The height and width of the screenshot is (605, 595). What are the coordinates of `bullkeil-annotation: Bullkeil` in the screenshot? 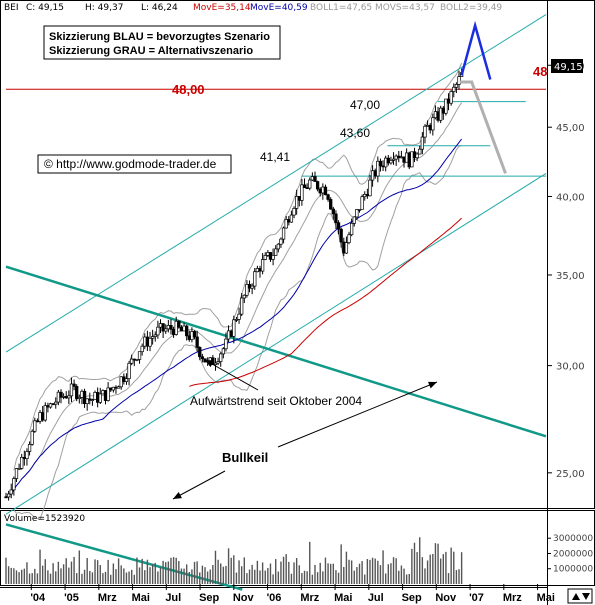 It's located at (245, 457).